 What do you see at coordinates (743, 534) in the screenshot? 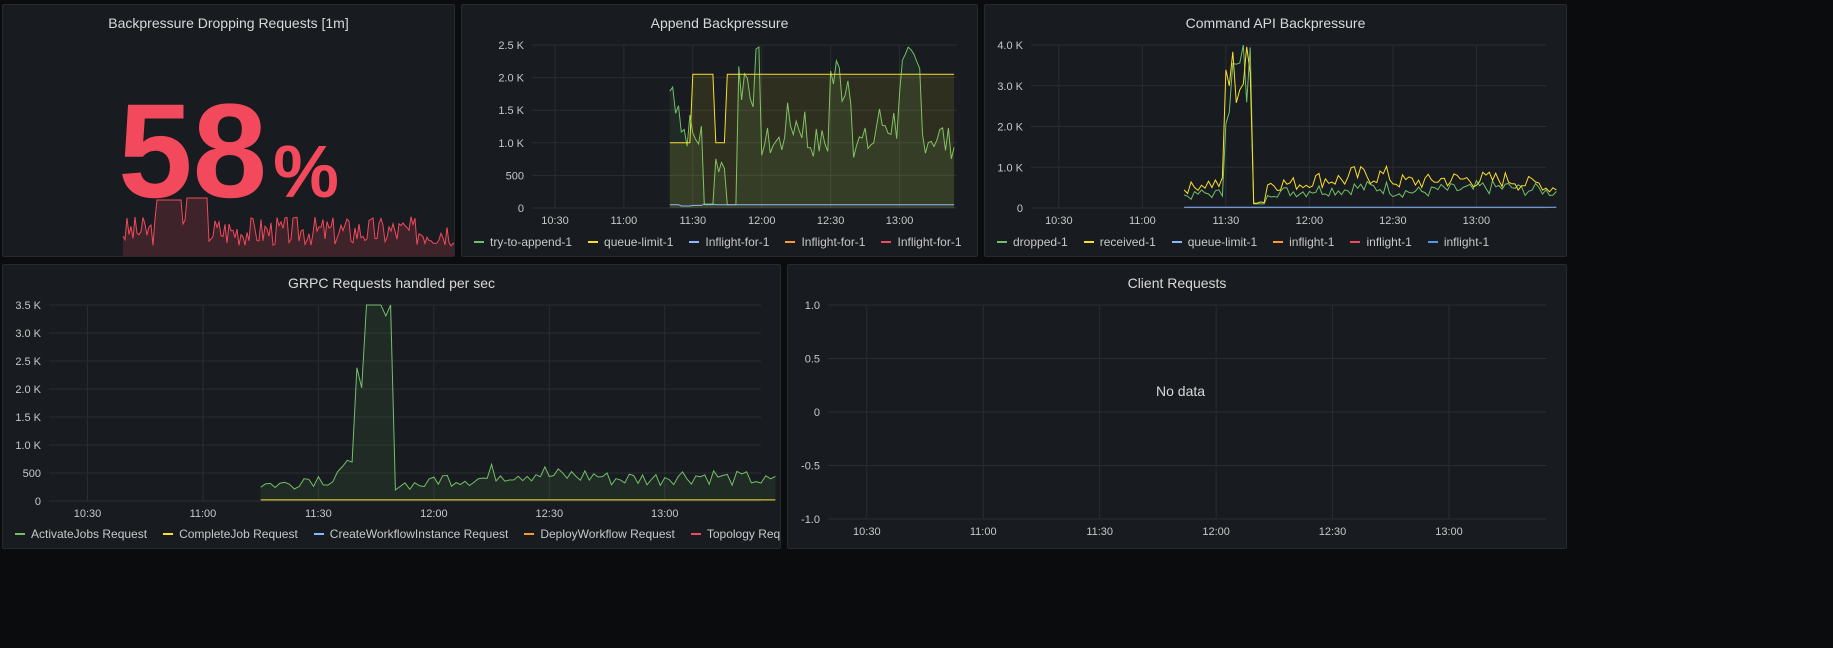
I see `legend-label: Topology Request` at bounding box center [743, 534].